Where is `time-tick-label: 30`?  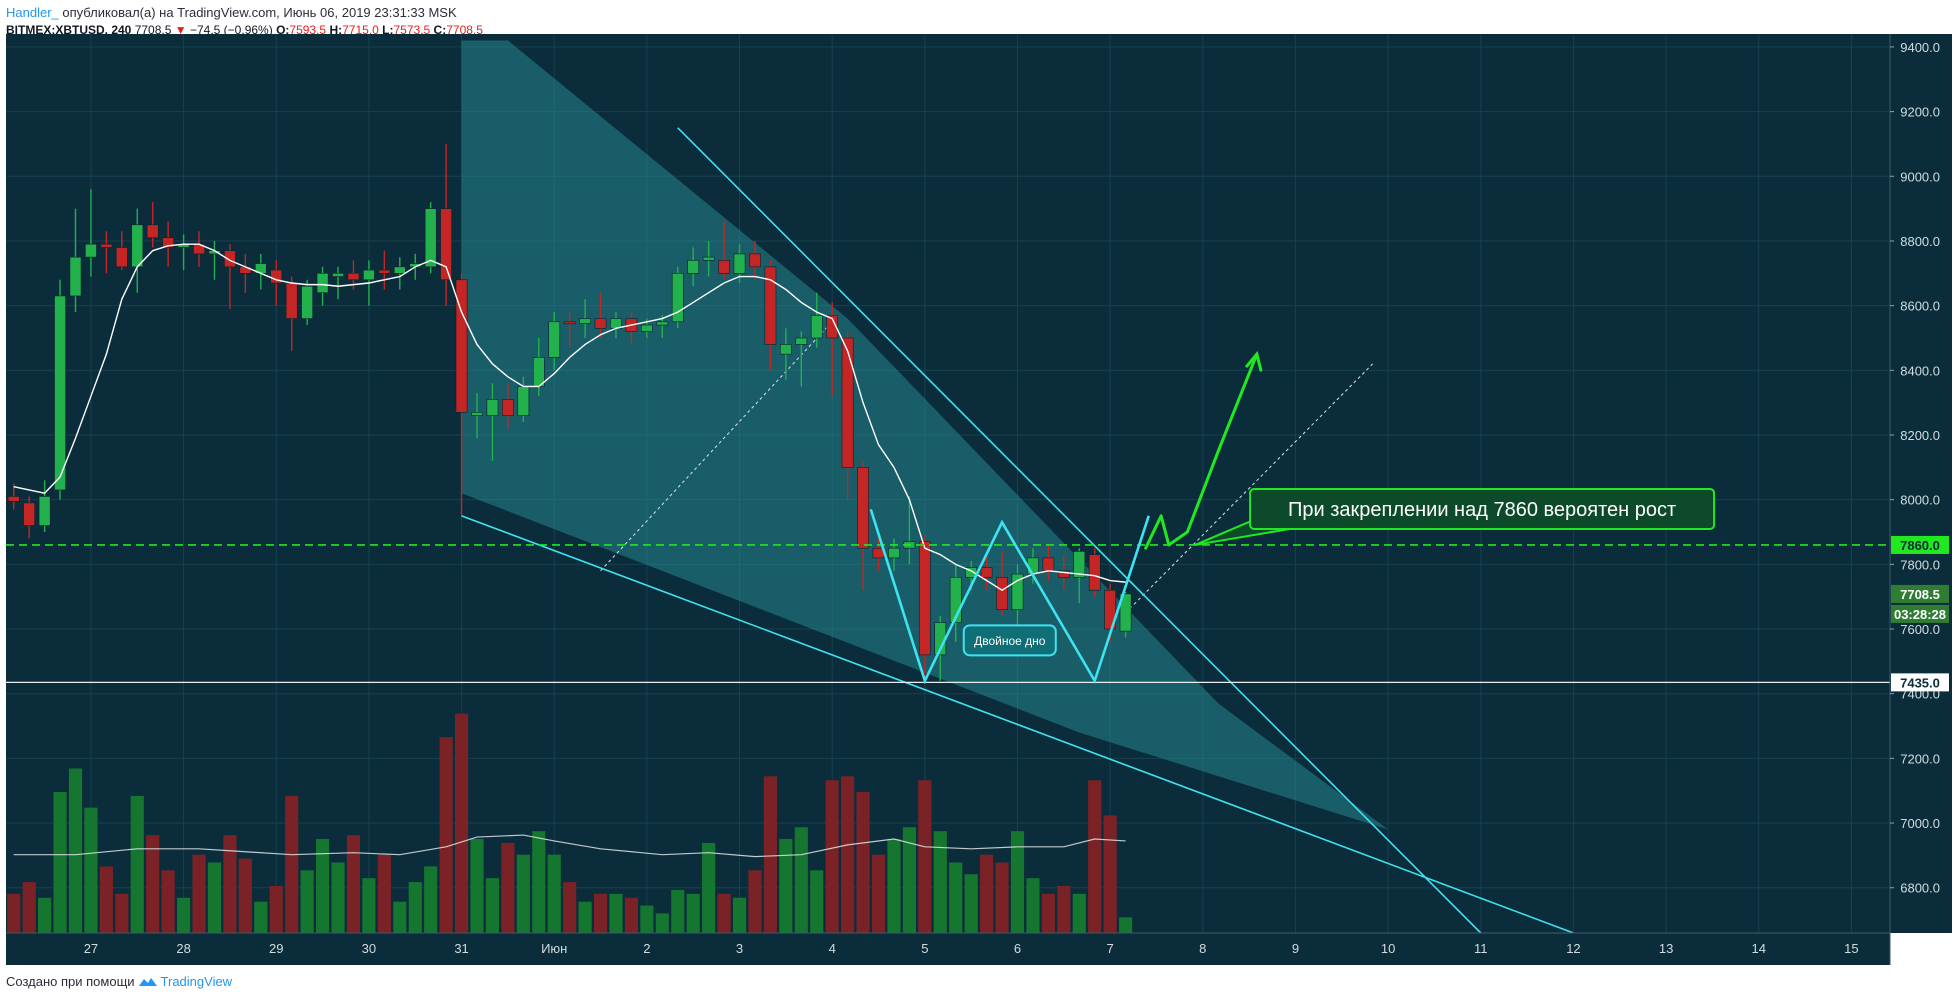
time-tick-label: 30 is located at coordinates (369, 948).